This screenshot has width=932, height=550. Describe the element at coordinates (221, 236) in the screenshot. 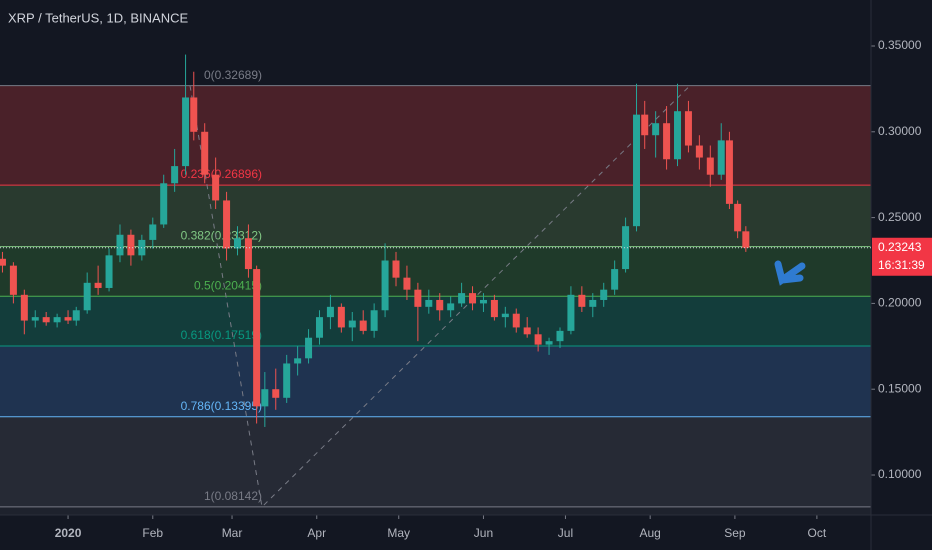

I see `fib-level-label: 0.382(0.23312)` at that location.